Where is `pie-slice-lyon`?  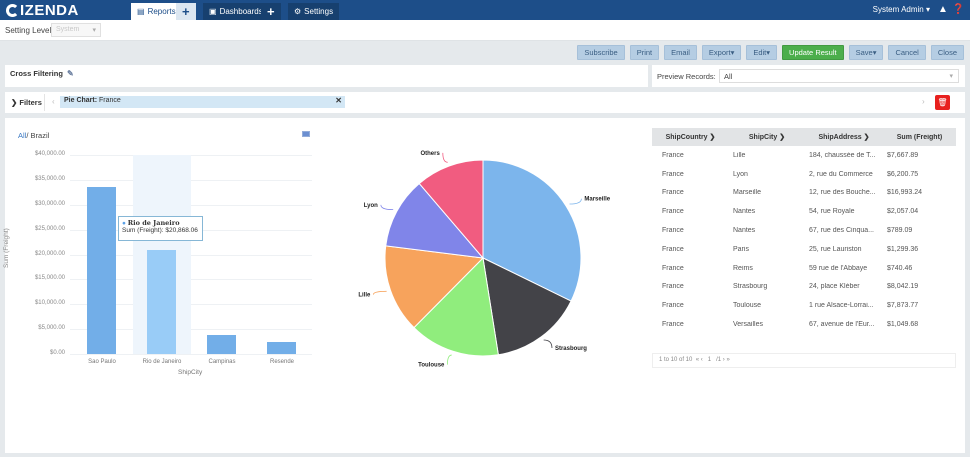
pie-slice-lyon is located at coordinates (435, 220).